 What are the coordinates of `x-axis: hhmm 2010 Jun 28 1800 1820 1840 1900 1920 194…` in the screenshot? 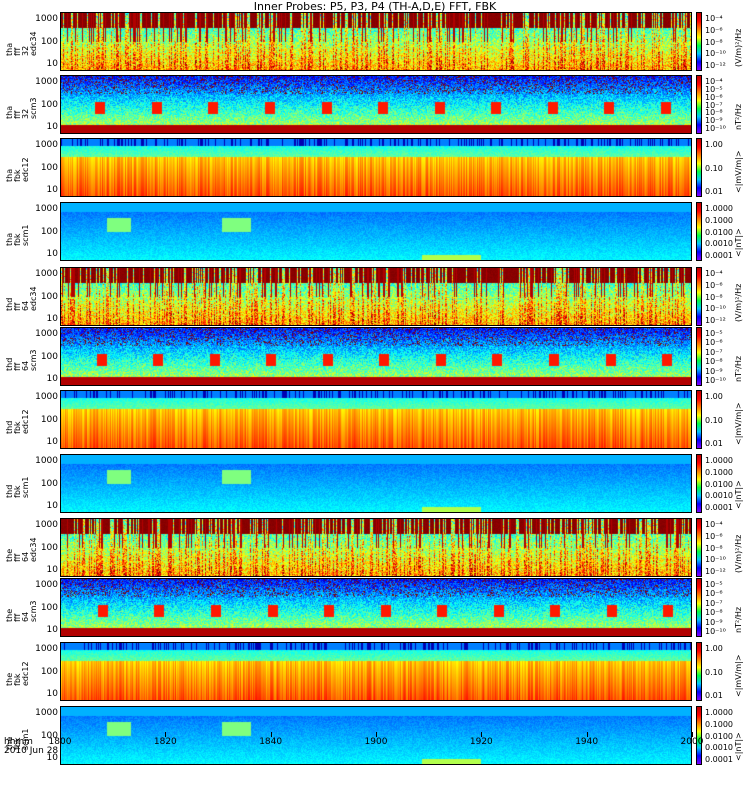 It's located at (375, 764).